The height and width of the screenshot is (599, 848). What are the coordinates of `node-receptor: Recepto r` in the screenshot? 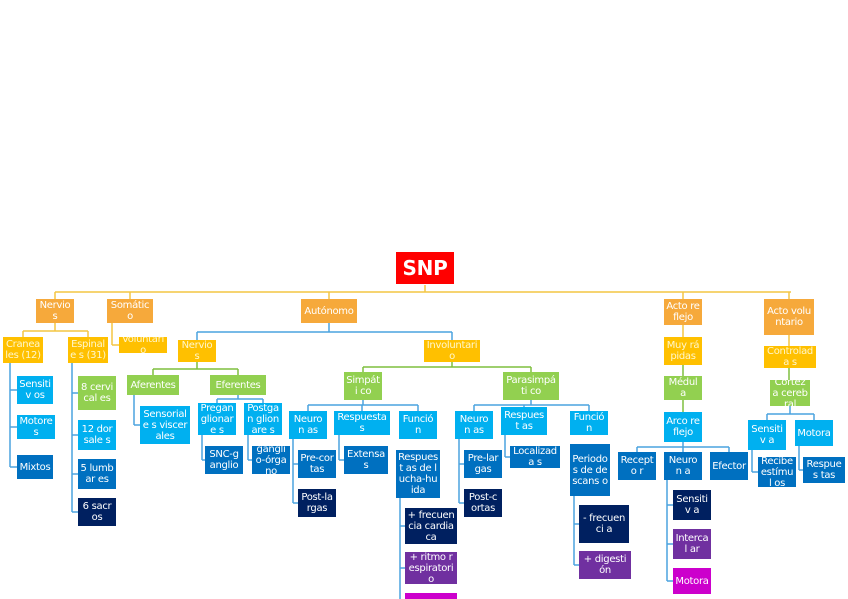 It's located at (637, 466).